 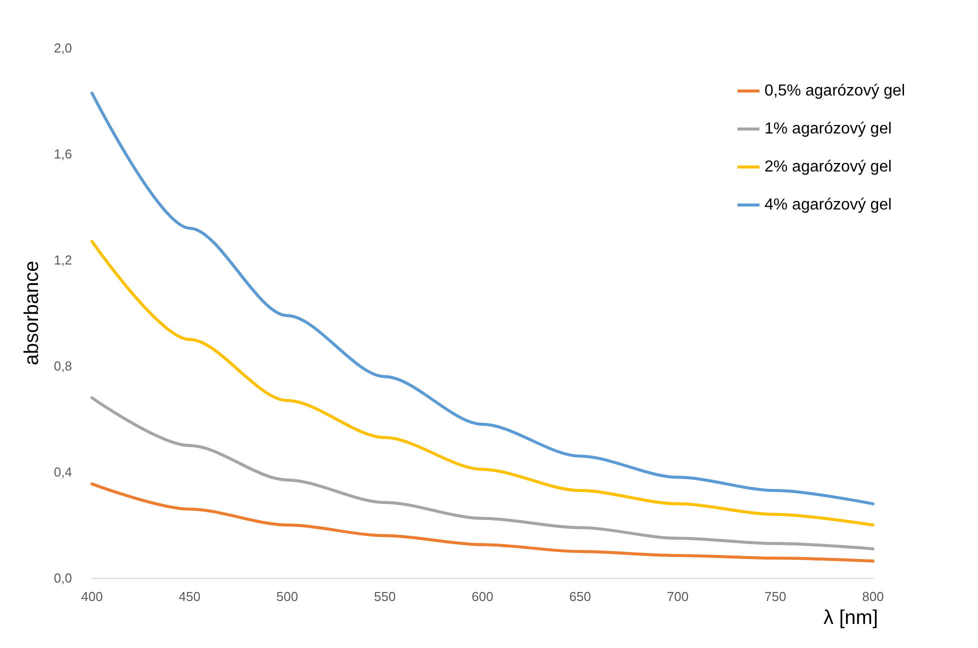 What do you see at coordinates (385, 596) in the screenshot?
I see `x-tick-label: 550` at bounding box center [385, 596].